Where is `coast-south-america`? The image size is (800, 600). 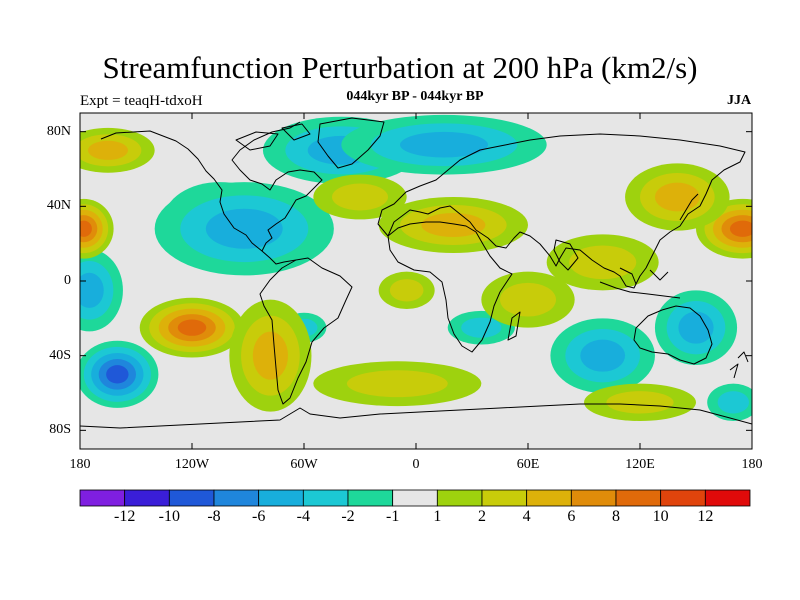 coast-south-america is located at coordinates (306, 331).